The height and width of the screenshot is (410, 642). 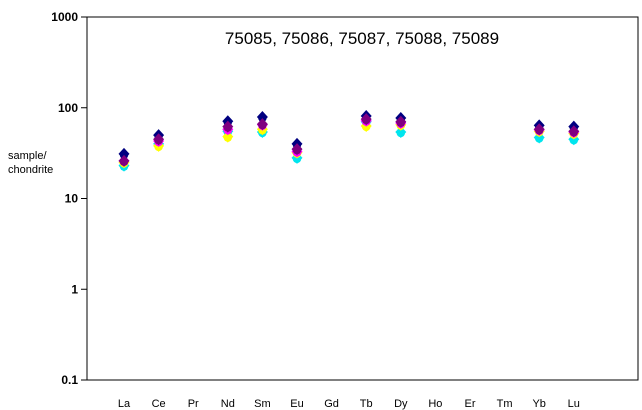 I want to click on x-tick-label: Sm, so click(x=262, y=404).